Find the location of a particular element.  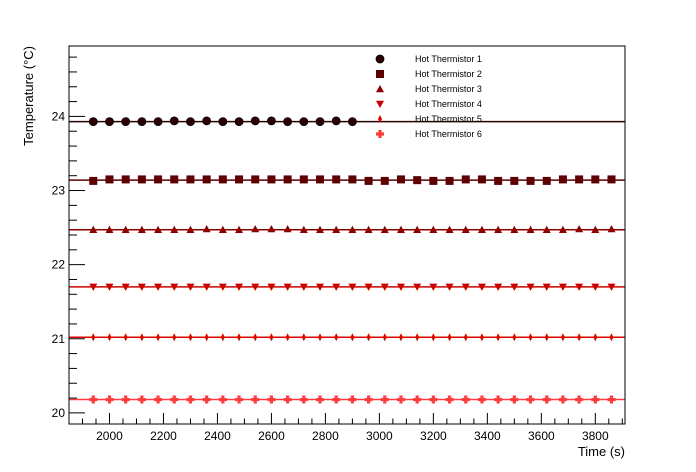

legend-label-series-5: Hot Thermistor 5 is located at coordinates (448, 119).